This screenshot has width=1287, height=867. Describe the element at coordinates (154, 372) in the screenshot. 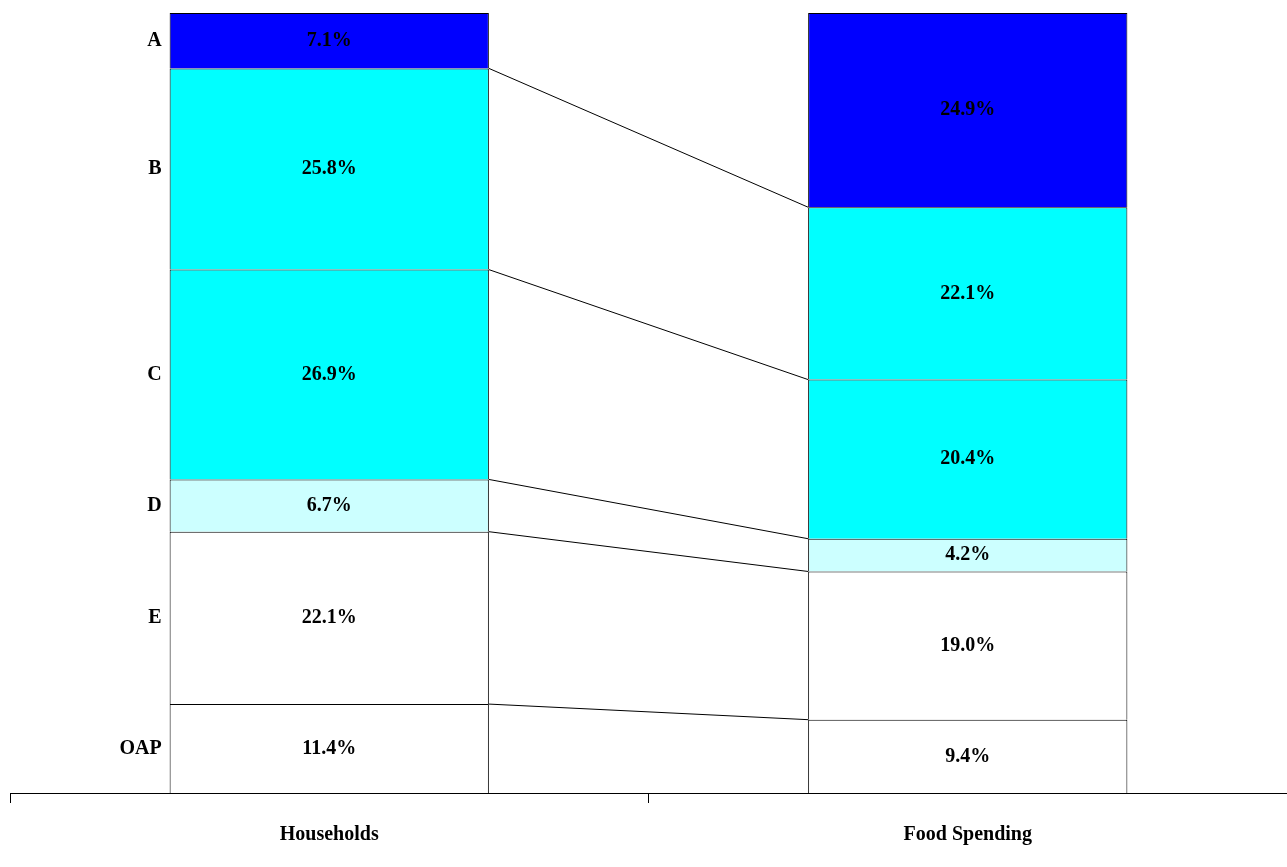

I see `series-label: C` at that location.